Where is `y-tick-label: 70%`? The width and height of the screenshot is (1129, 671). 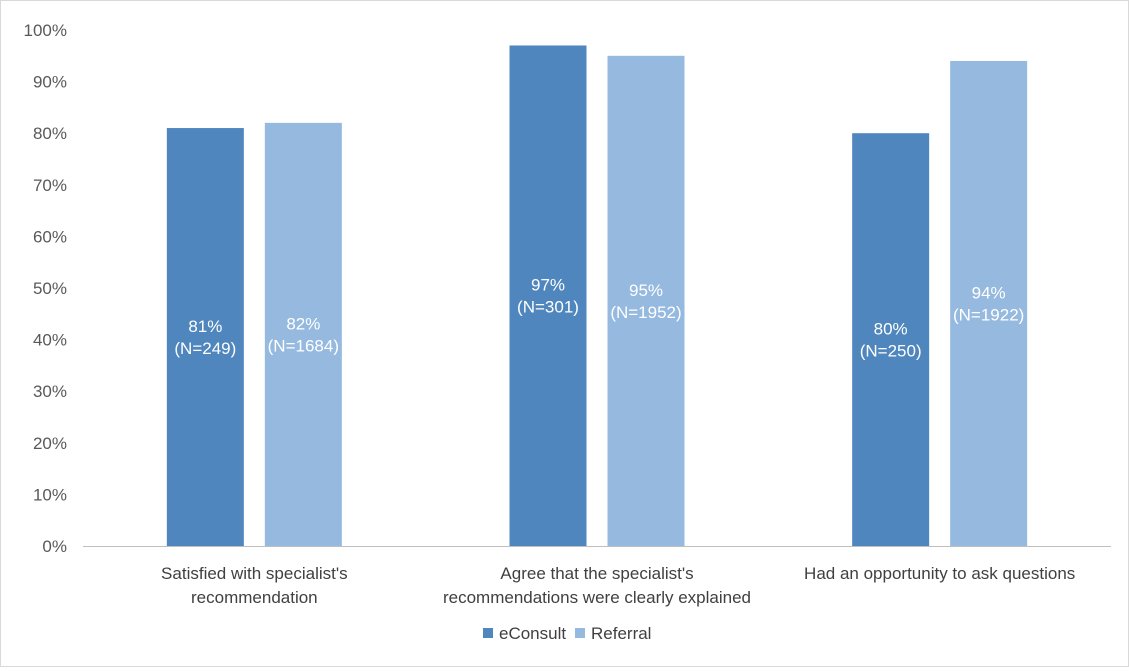
y-tick-label: 70% is located at coordinates (50, 185).